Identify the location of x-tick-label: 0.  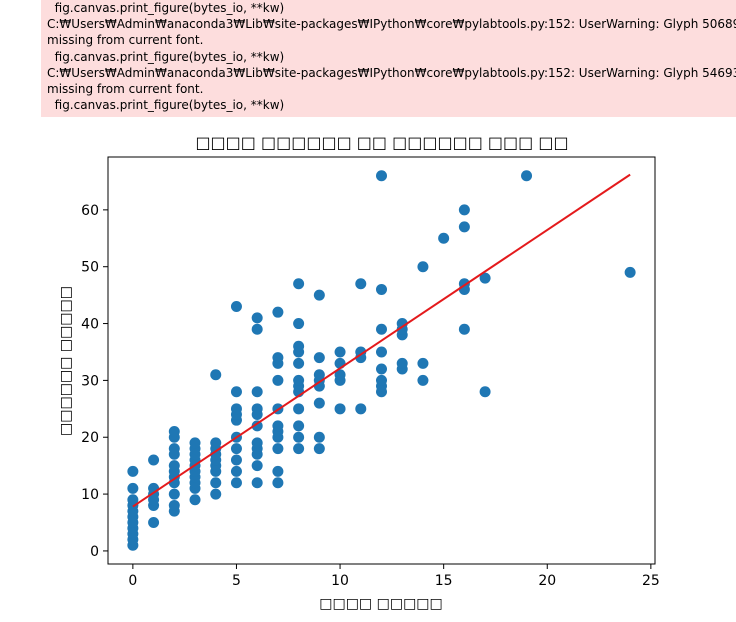
(132, 581).